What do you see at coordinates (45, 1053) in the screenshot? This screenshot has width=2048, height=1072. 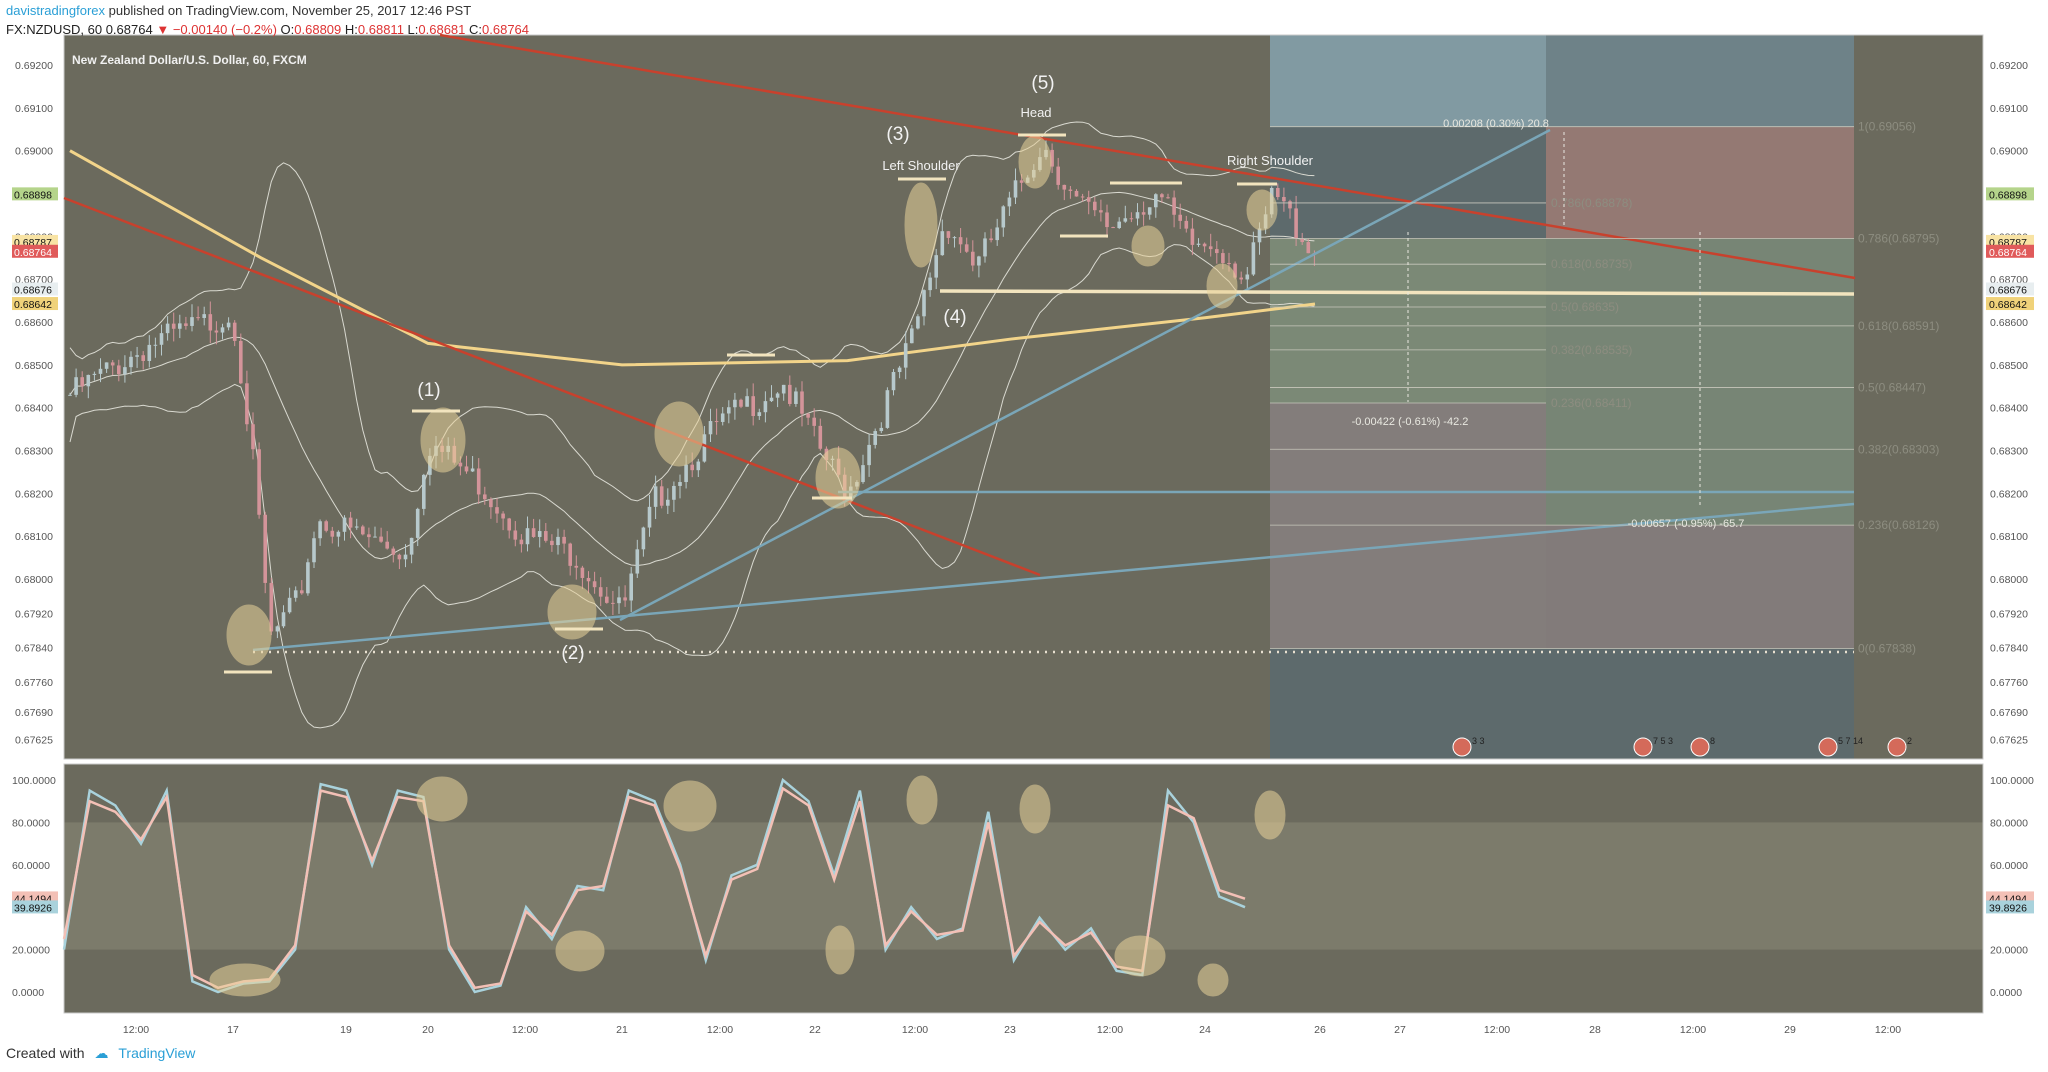 I see `created-with: Created with` at bounding box center [45, 1053].